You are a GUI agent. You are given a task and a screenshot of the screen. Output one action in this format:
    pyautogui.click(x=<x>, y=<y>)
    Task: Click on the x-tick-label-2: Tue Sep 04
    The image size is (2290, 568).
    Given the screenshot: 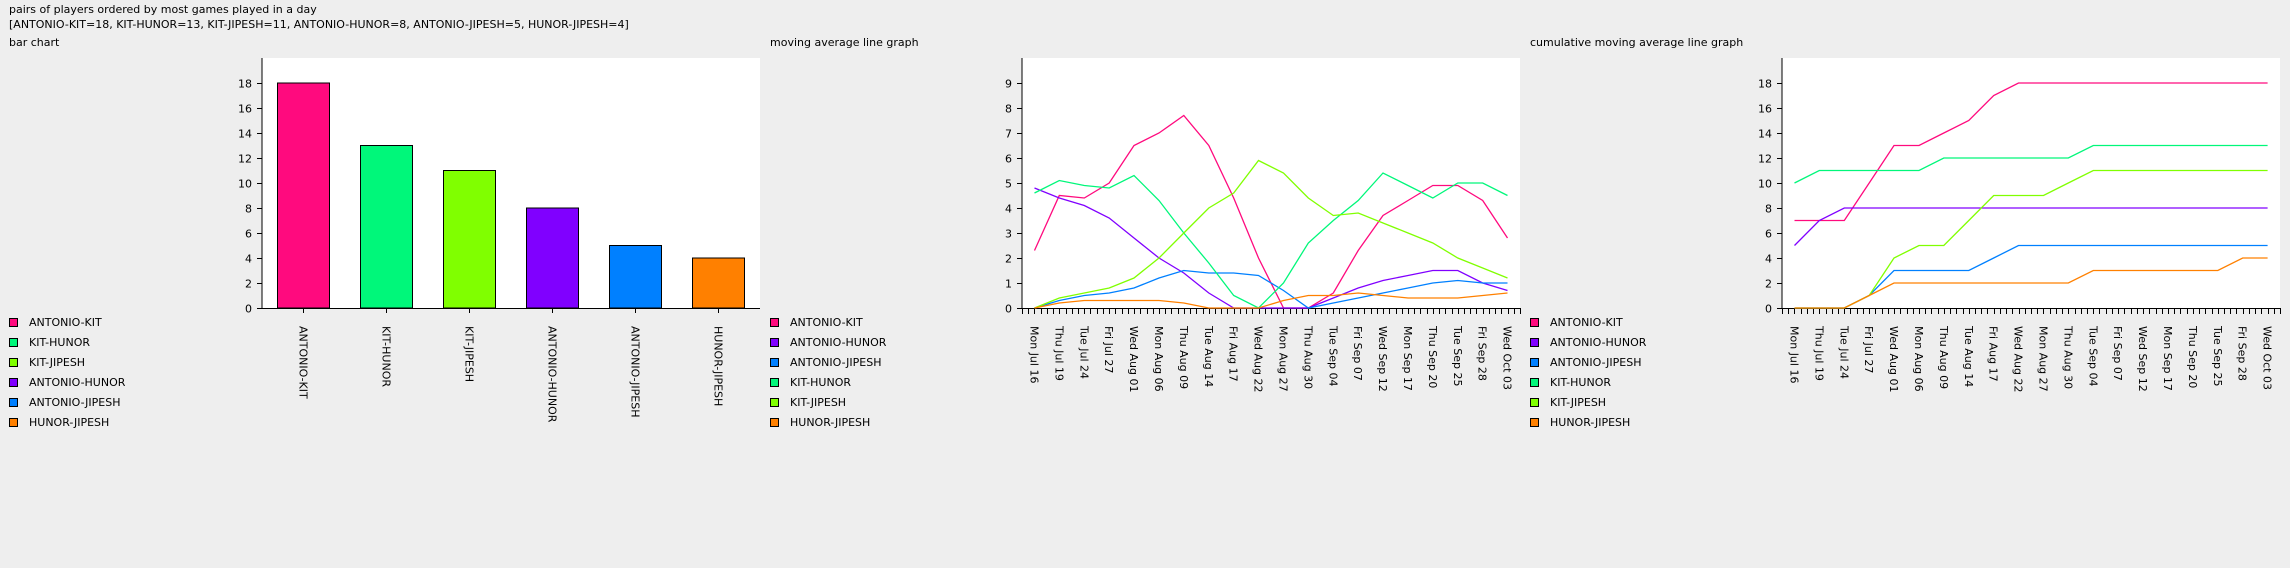 What is the action you would take?
    pyautogui.click(x=2092, y=356)
    